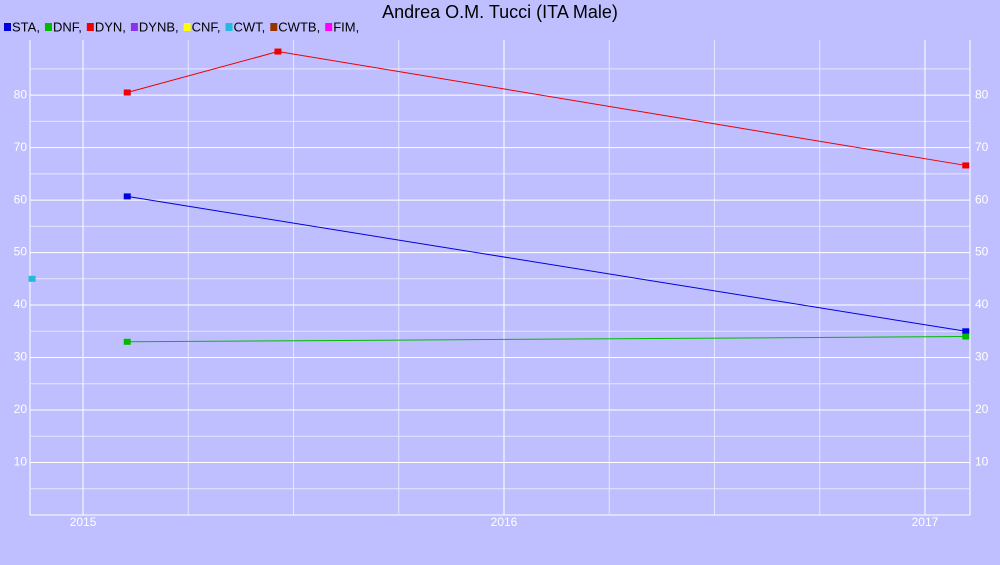 The image size is (1000, 565). Describe the element at coordinates (982, 304) in the screenshot. I see `y2-tick-label: 40` at that location.